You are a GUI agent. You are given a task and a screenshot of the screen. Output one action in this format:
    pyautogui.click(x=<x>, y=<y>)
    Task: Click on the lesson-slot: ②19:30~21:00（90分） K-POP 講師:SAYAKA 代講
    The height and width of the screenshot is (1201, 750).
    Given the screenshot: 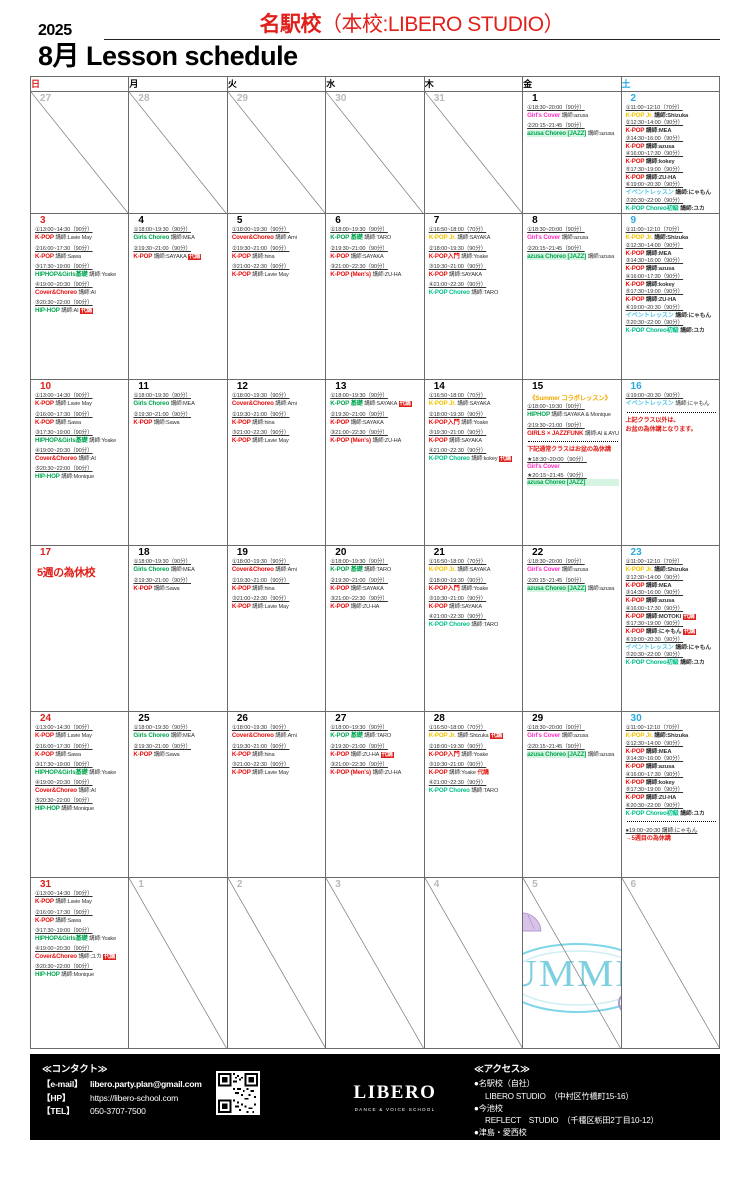 What is the action you would take?
    pyautogui.click(x=178, y=253)
    